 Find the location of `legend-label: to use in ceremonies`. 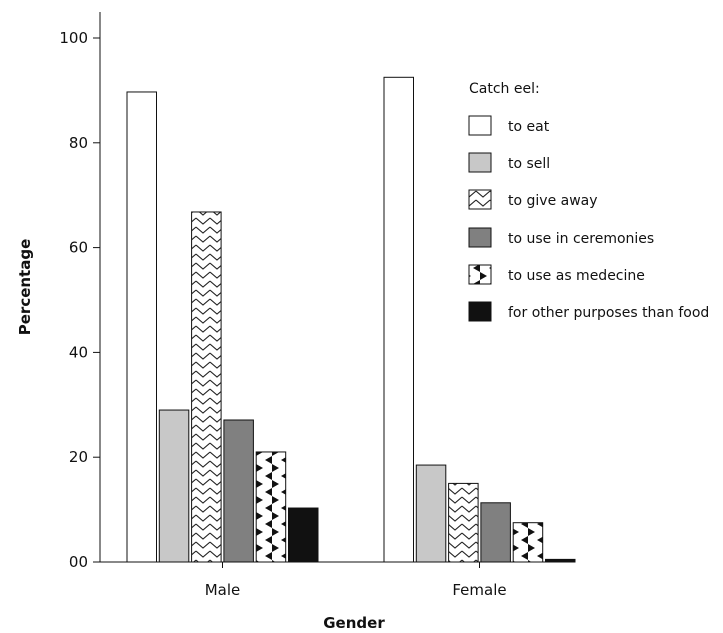

legend-label: to use in ceremonies is located at coordinates (581, 239).